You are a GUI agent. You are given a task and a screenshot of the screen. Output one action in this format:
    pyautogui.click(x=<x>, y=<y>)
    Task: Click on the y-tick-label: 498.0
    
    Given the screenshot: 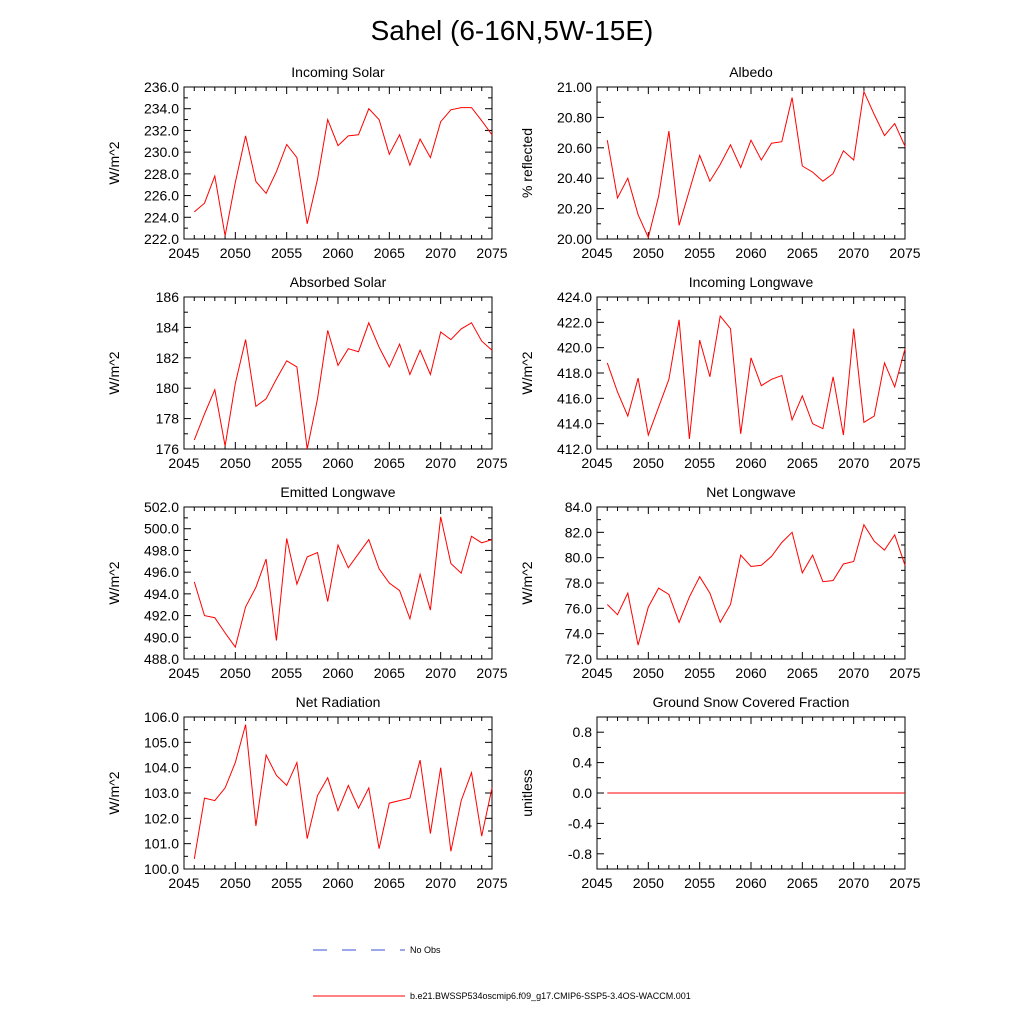 What is the action you would take?
    pyautogui.click(x=161, y=550)
    